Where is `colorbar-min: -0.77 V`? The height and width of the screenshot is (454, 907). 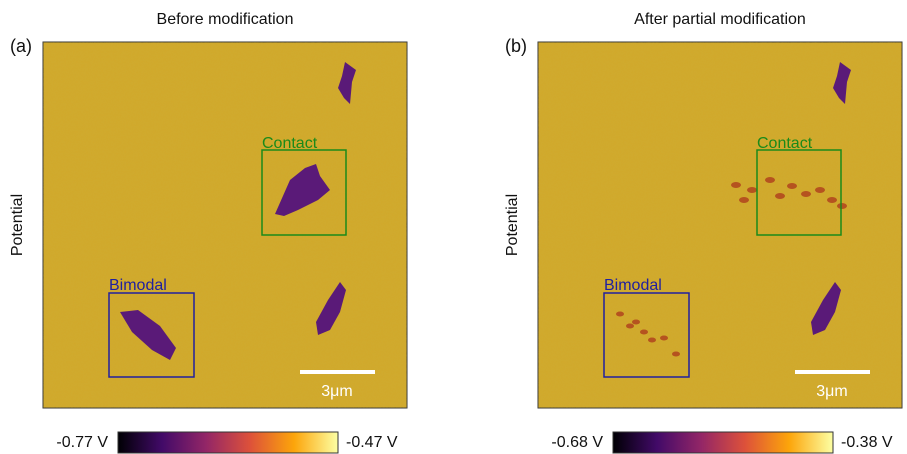
colorbar-min: -0.77 V is located at coordinates (82, 442).